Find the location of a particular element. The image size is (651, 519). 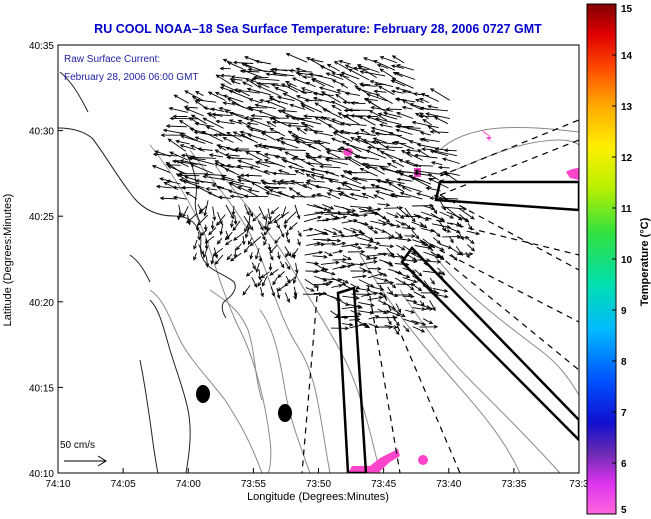

colorbar-tick-label: 5 is located at coordinates (624, 510).